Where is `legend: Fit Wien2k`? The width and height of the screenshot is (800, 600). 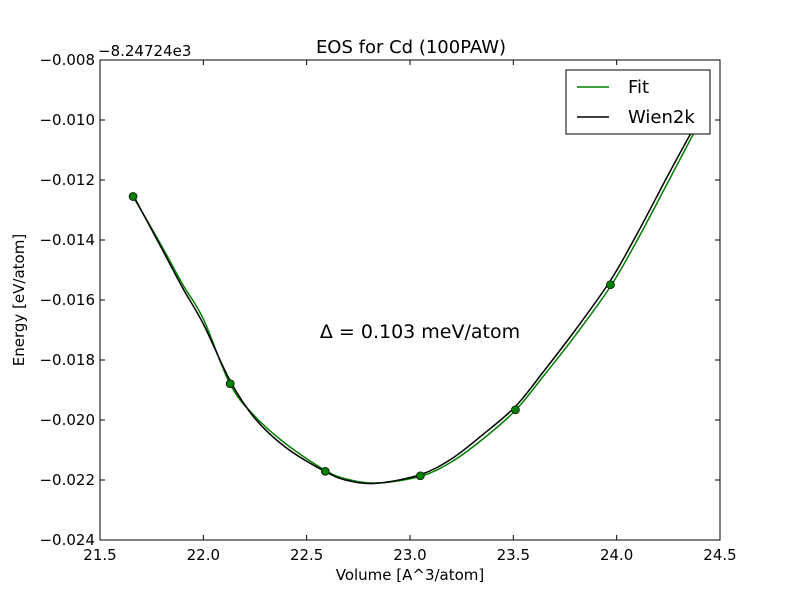
legend: Fit Wien2k is located at coordinates (638, 102).